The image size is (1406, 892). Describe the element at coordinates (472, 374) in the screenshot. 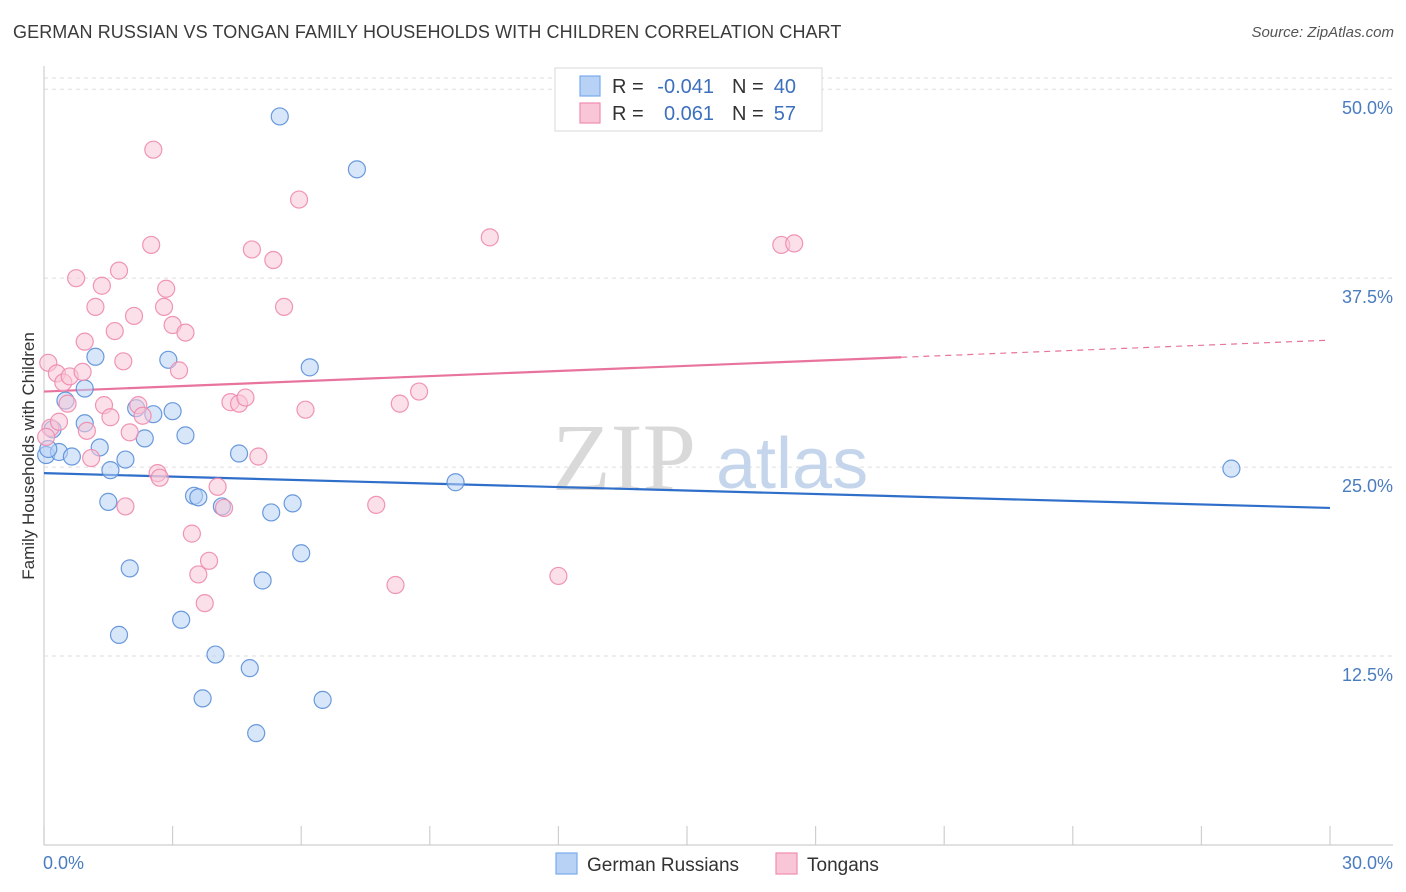

I see `trend-line-1-solid` at that location.